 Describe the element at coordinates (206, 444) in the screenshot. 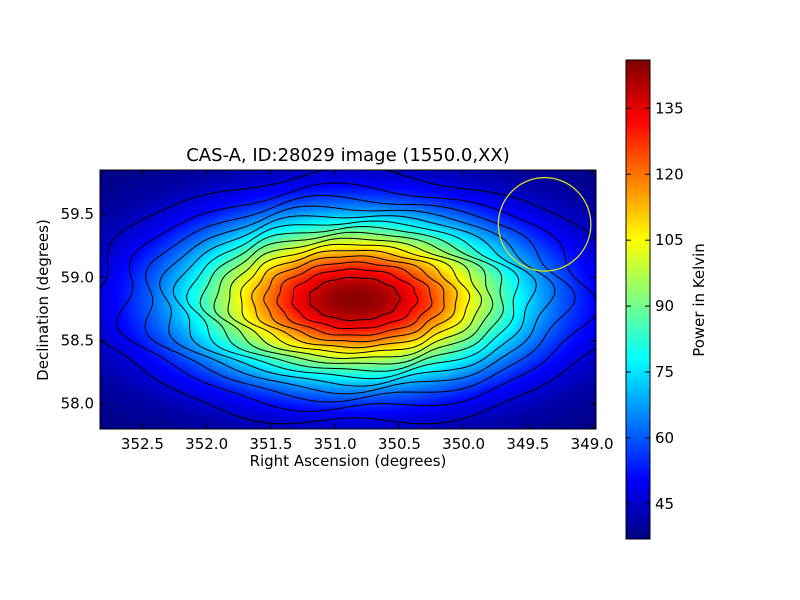

I see `x-tick-label: 352.0` at that location.